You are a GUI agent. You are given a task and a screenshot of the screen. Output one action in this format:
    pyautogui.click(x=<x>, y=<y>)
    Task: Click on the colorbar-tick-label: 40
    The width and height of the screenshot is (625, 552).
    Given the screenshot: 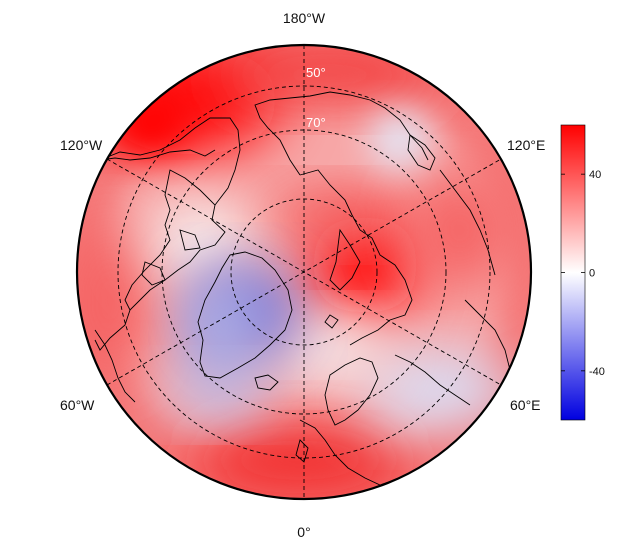 What is the action you would take?
    pyautogui.click(x=595, y=175)
    